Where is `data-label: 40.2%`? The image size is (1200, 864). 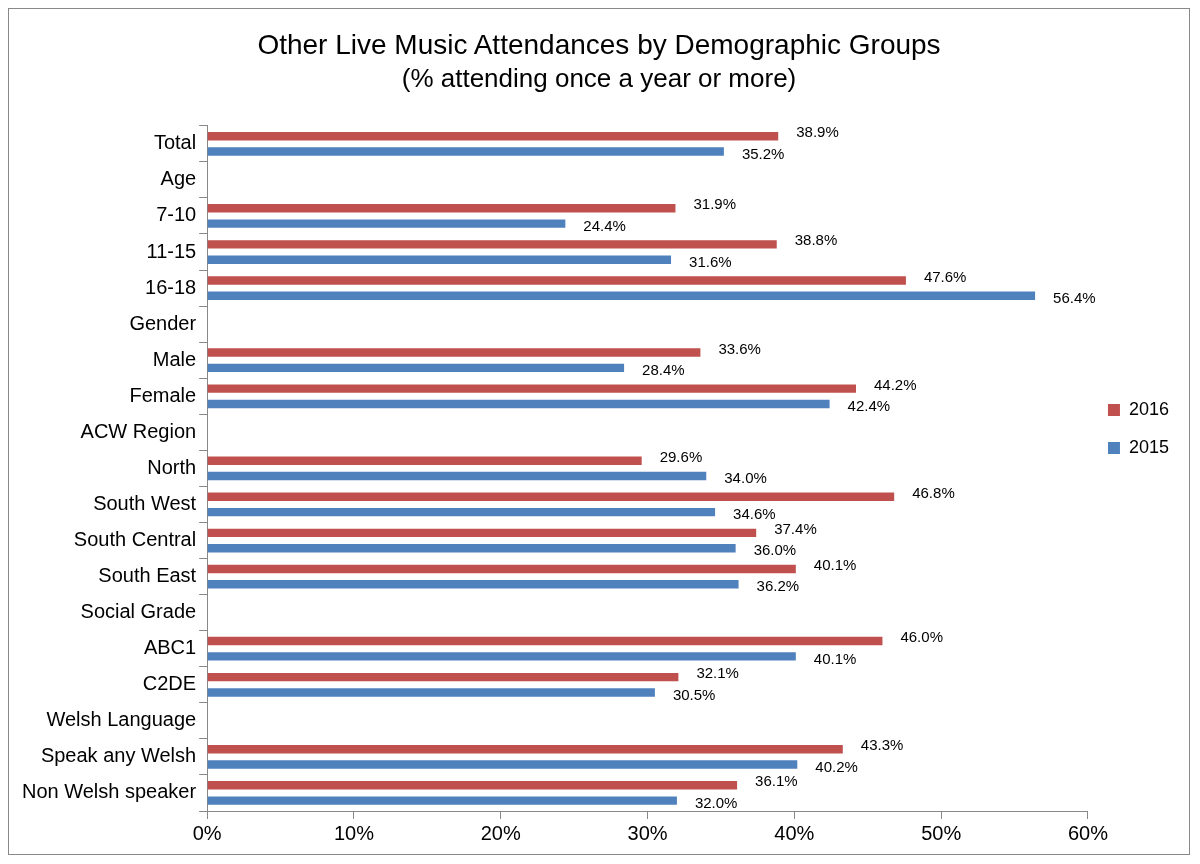
data-label: 40.2% is located at coordinates (836, 766).